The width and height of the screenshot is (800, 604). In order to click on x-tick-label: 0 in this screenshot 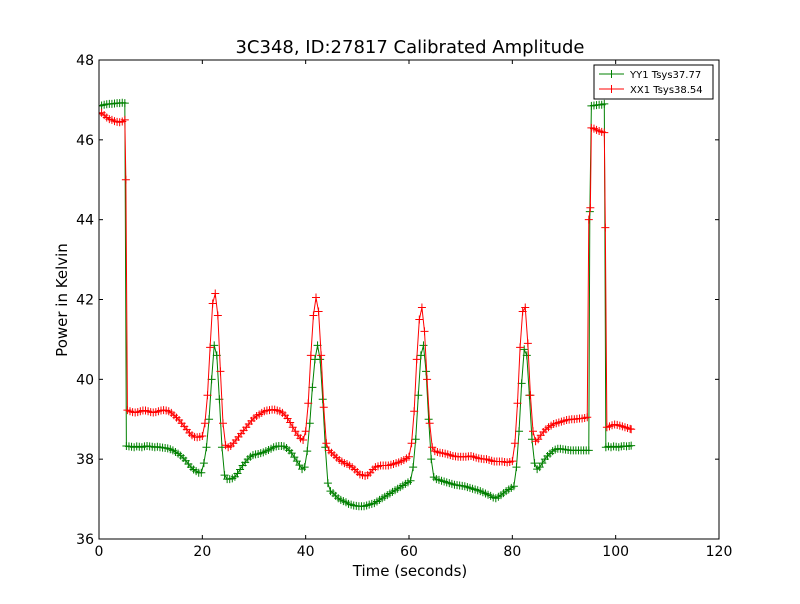, I will do `click(99, 552)`.